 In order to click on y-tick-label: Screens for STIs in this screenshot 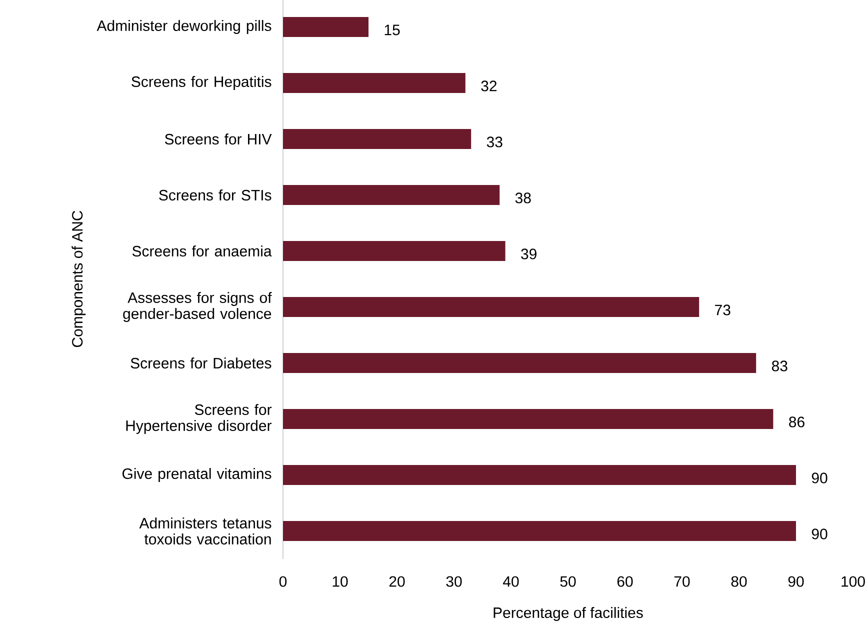, I will do `click(215, 195)`.